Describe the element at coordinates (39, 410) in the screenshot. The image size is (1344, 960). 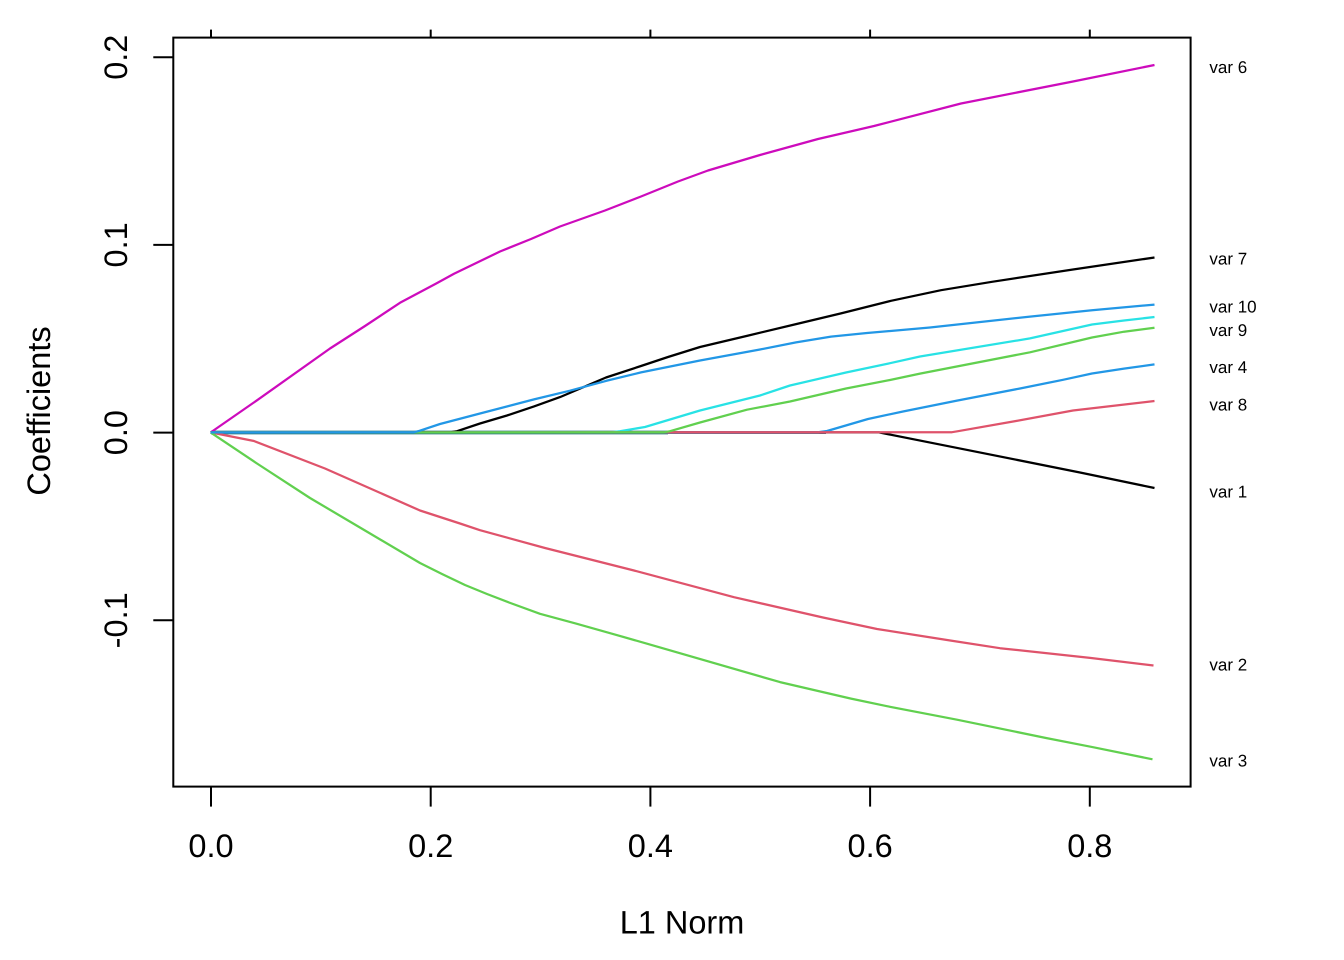
I see `svg-text: Coefficients` at that location.